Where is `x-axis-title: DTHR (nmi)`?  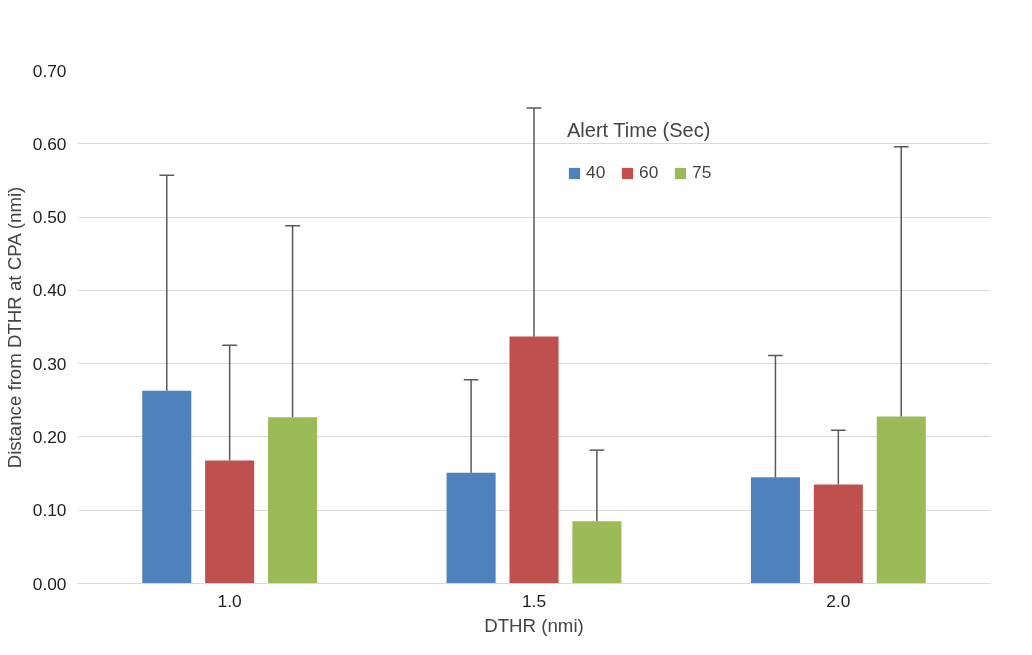
x-axis-title: DTHR (nmi) is located at coordinates (534, 625).